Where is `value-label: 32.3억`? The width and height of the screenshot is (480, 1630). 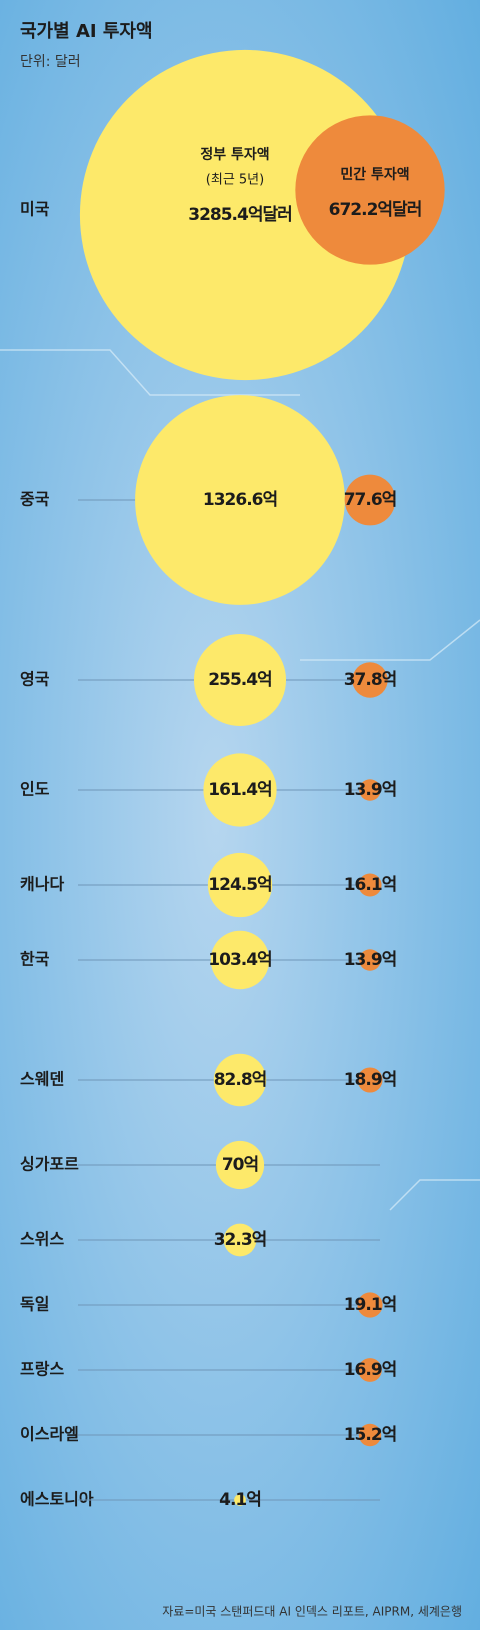 value-label: 32.3억 is located at coordinates (240, 1240).